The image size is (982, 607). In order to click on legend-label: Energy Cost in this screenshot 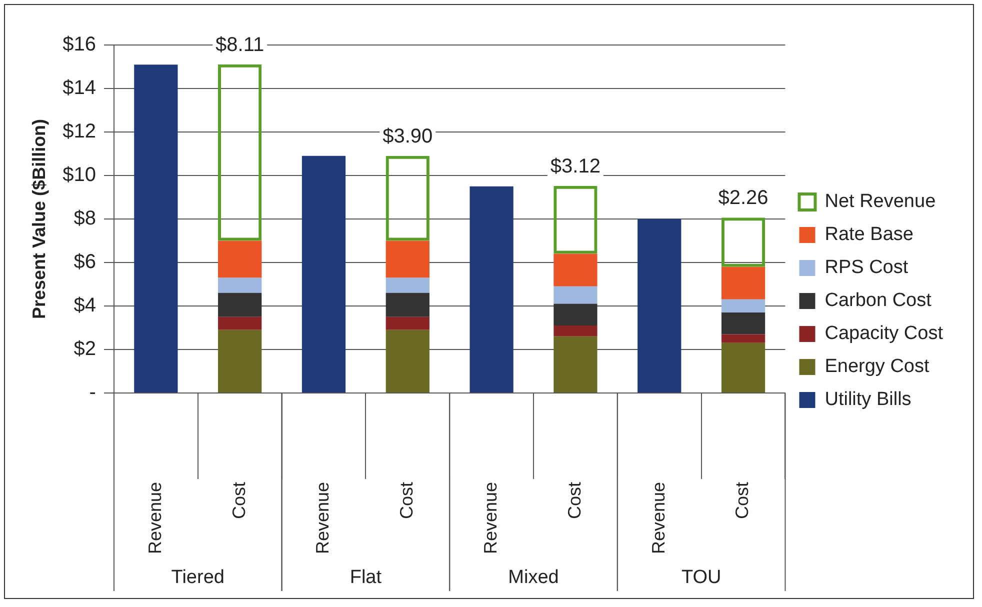, I will do `click(877, 367)`.